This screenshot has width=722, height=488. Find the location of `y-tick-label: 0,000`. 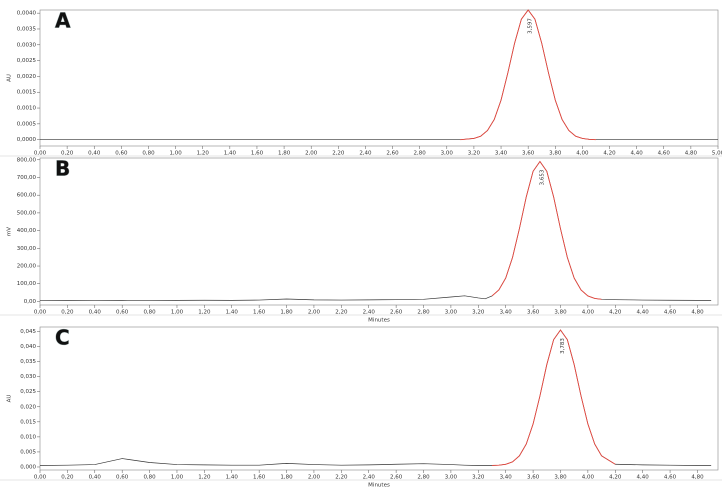

y-tick-label: 0,000 is located at coordinates (28, 467).